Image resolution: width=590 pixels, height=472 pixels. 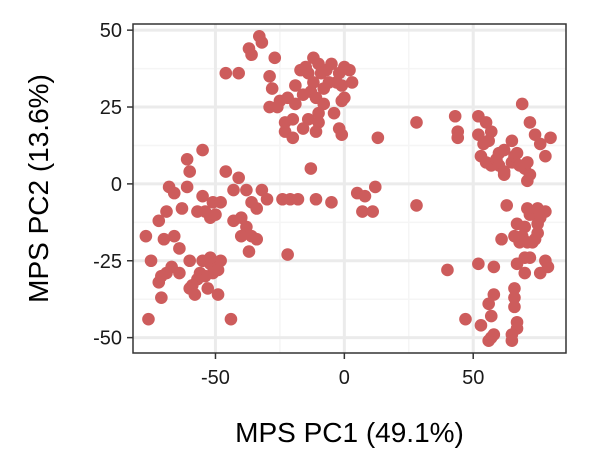 What do you see at coordinates (344, 378) in the screenshot?
I see `x-tick-label: 0` at bounding box center [344, 378].